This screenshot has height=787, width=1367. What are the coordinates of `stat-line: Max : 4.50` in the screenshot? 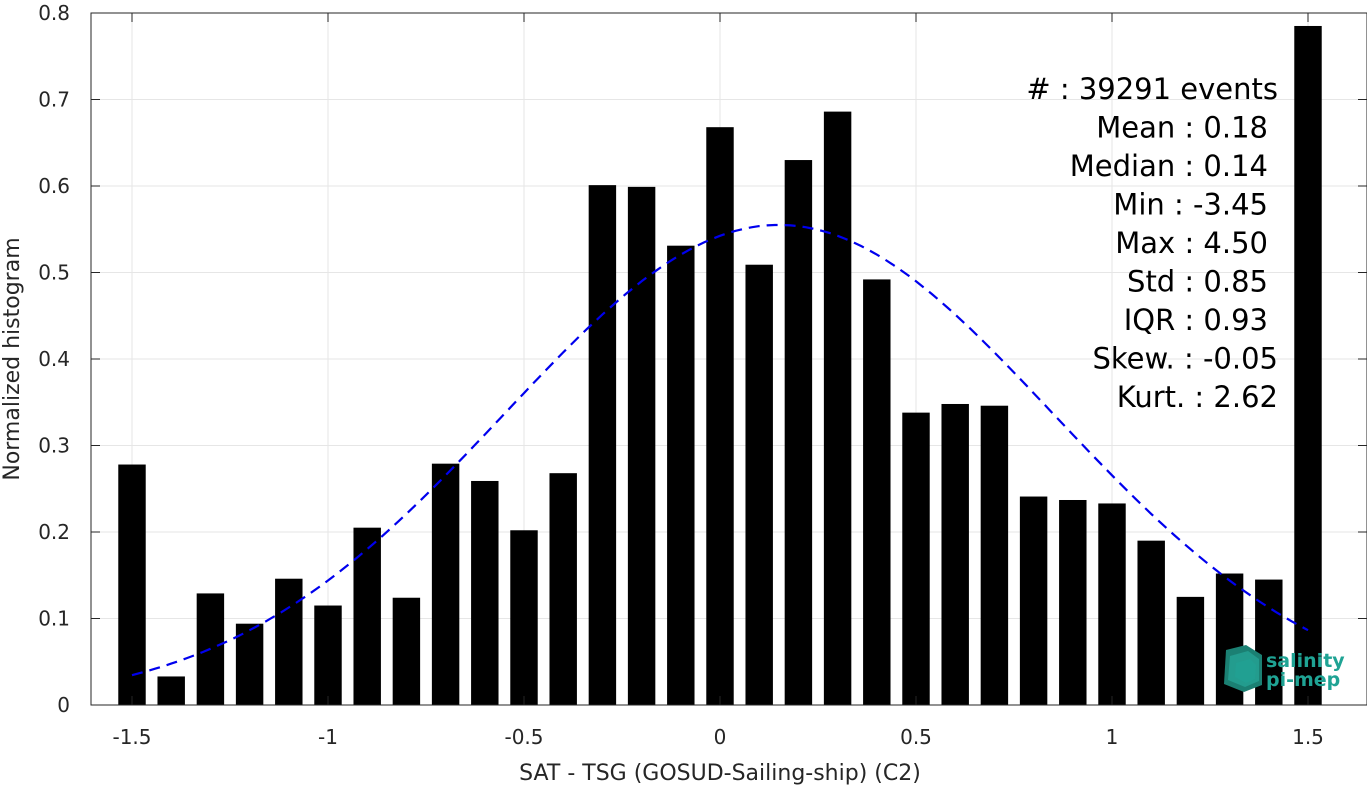 It's located at (1191, 243).